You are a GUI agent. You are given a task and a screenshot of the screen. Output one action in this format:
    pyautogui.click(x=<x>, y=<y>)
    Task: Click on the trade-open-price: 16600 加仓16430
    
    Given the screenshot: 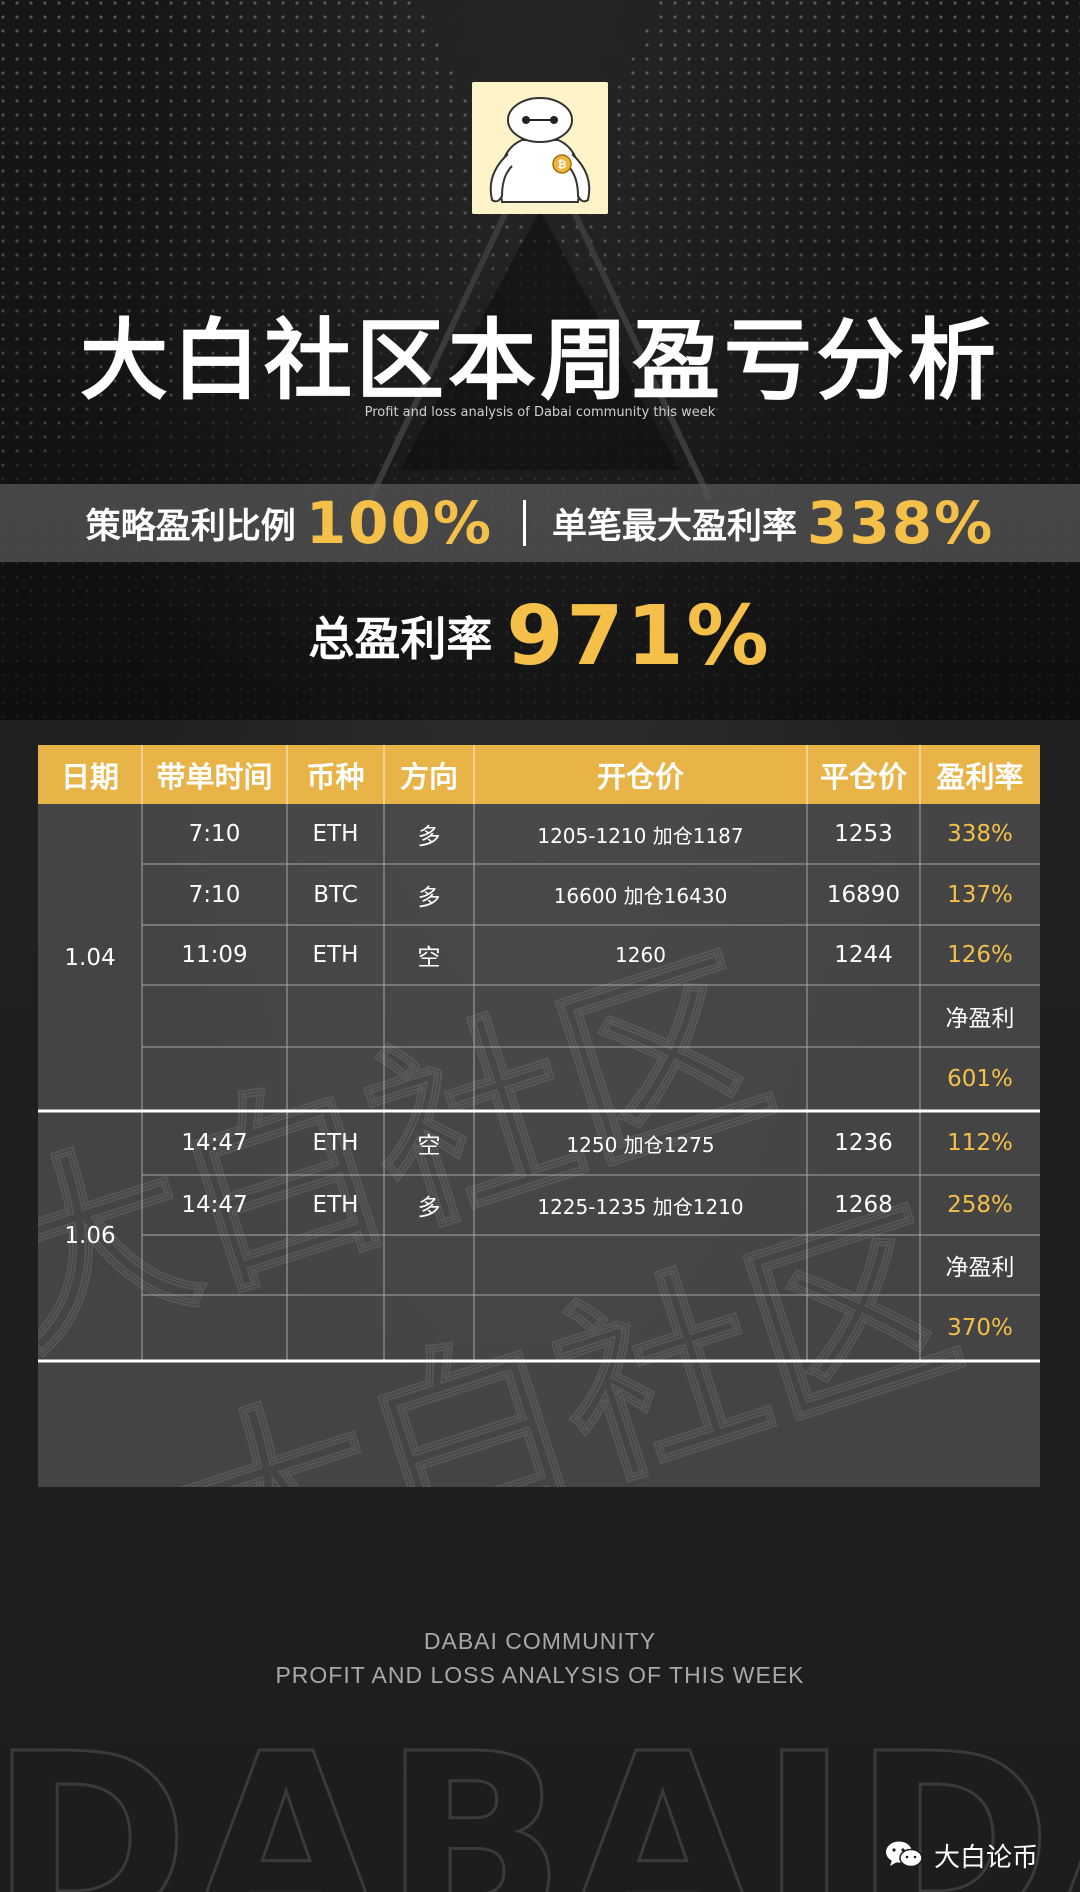 What is the action you would take?
    pyautogui.click(x=640, y=896)
    